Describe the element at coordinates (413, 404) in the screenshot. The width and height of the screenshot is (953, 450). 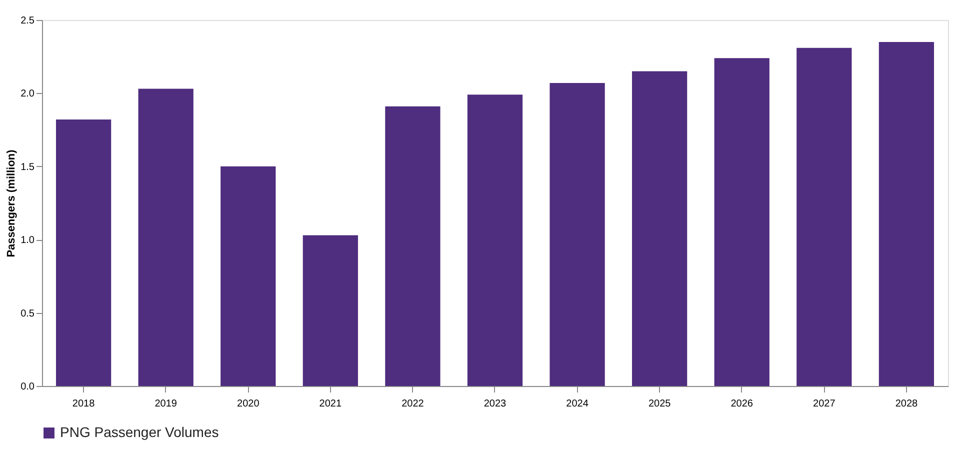
I see `x-tick-label: 2022` at that location.